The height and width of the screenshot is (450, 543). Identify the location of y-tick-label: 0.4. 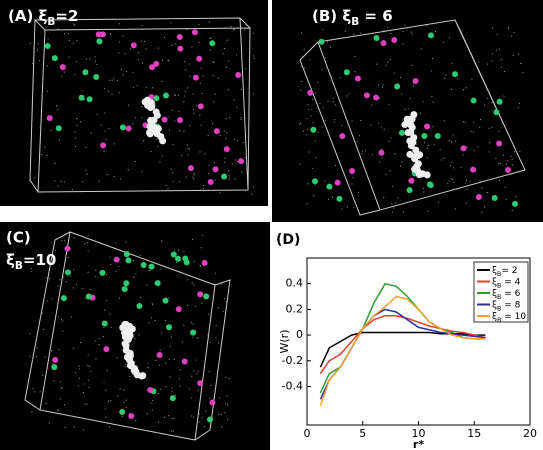
(295, 283).